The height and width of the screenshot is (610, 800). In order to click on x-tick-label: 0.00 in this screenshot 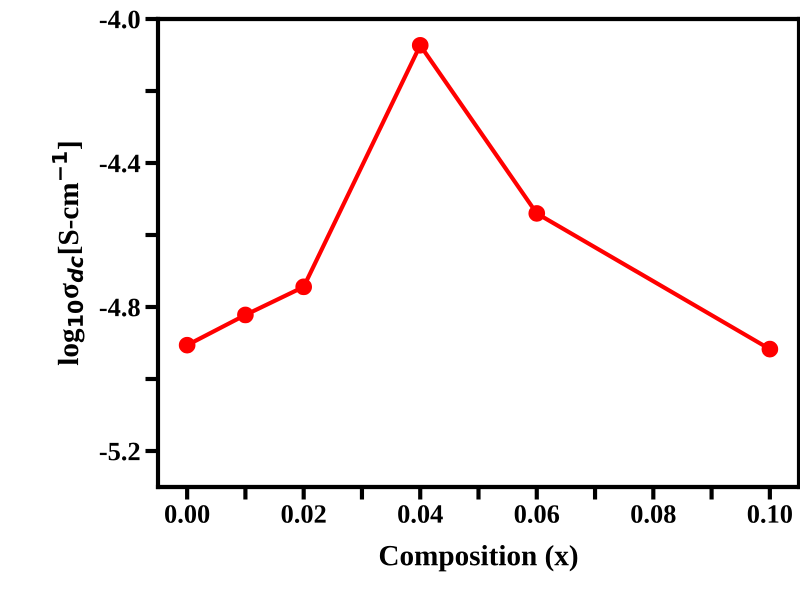, I will do `click(187, 514)`.